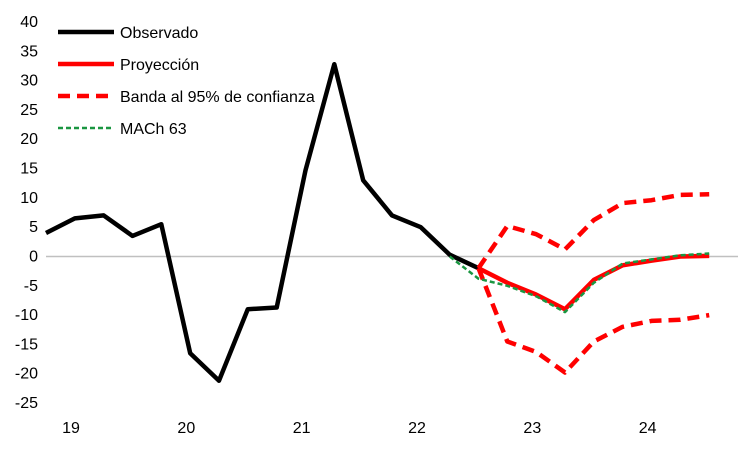 The height and width of the screenshot is (450, 750). I want to click on x-axis-ticks: 19 20 21 22 23 24, so click(359, 428).